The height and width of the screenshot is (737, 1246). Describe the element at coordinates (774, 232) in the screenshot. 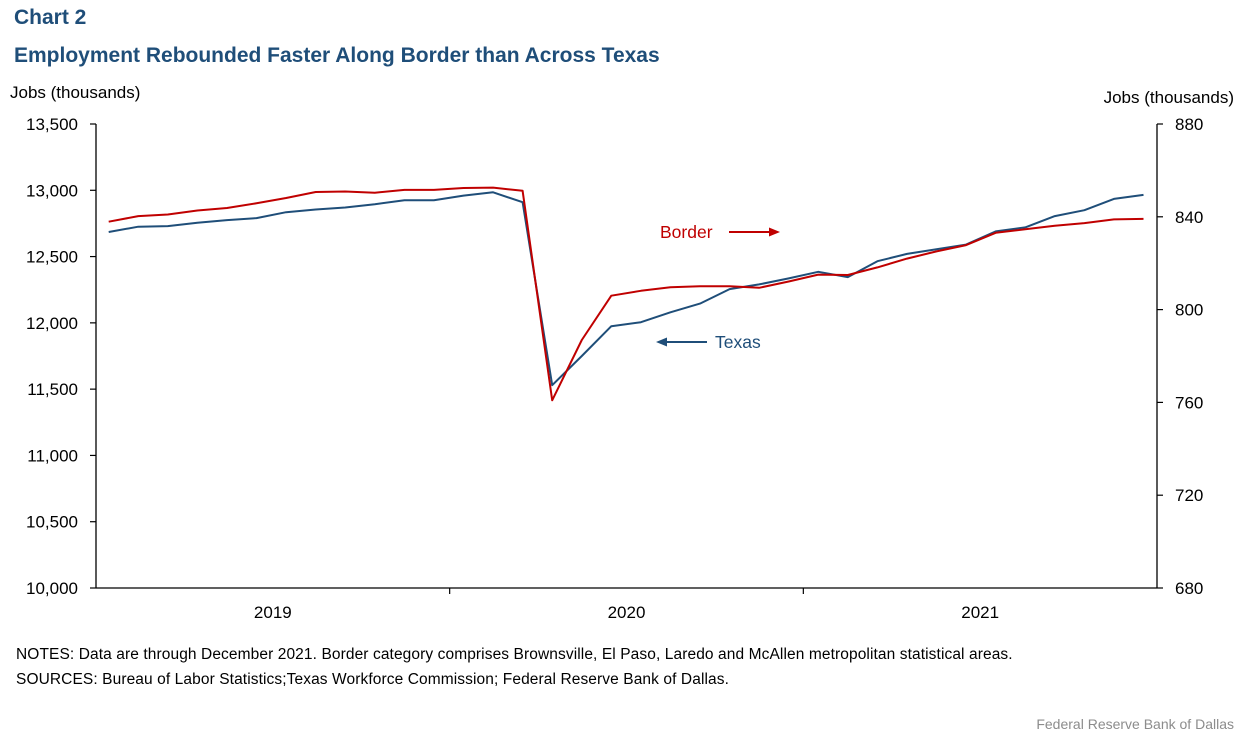

I see `border-arrow-head` at that location.